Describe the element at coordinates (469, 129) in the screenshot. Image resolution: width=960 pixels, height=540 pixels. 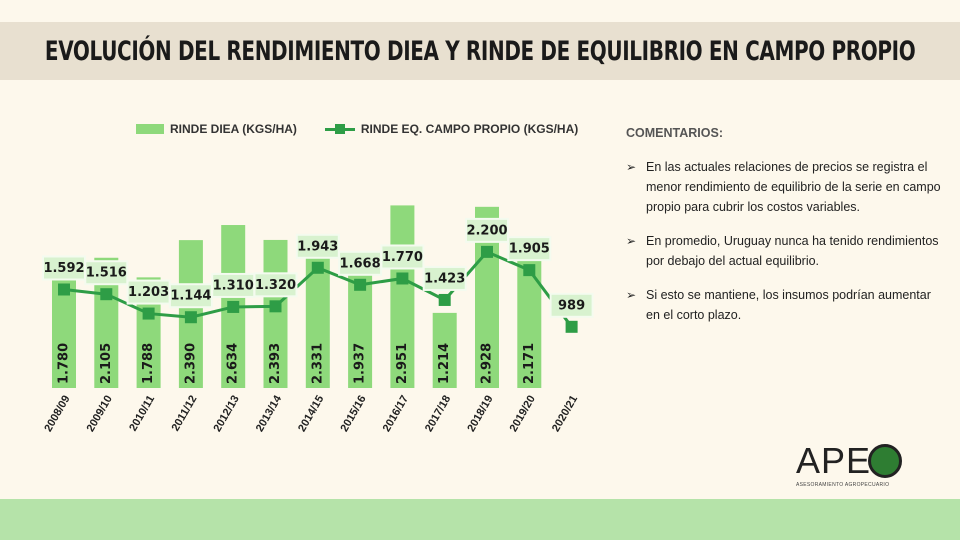
I see `legend-line-label: RINDE EQ. CAMPO PROPIO (KGS/HA)` at that location.